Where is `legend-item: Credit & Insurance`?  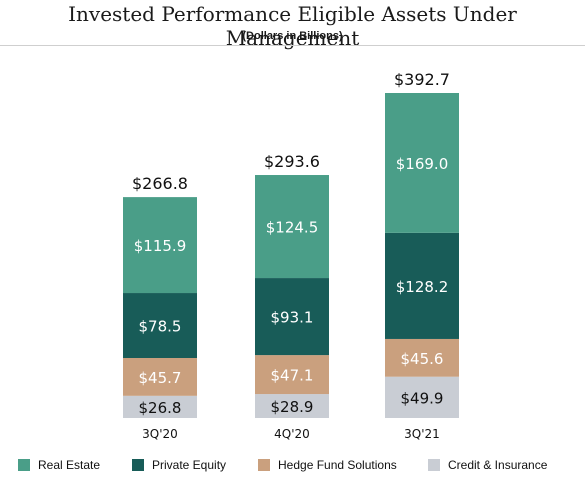
legend-item: Credit & Insurance is located at coordinates (487, 465).